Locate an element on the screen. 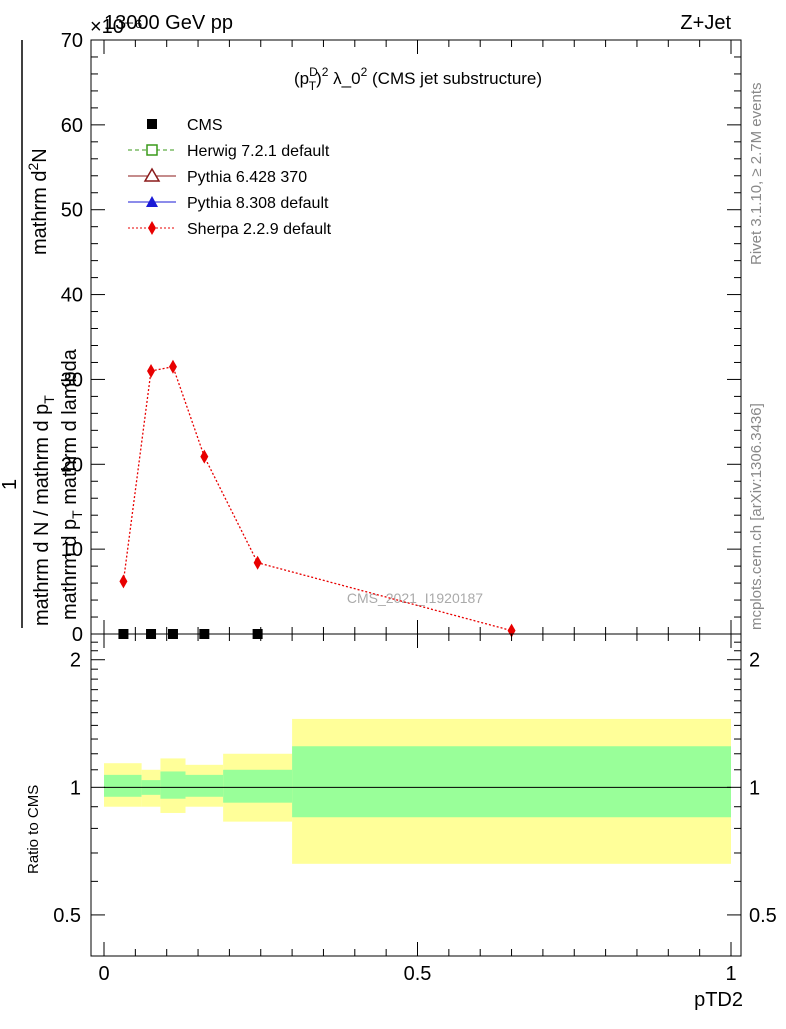 The image size is (786, 1029). energy-label: 13000 GeV pp is located at coordinates (168, 23).